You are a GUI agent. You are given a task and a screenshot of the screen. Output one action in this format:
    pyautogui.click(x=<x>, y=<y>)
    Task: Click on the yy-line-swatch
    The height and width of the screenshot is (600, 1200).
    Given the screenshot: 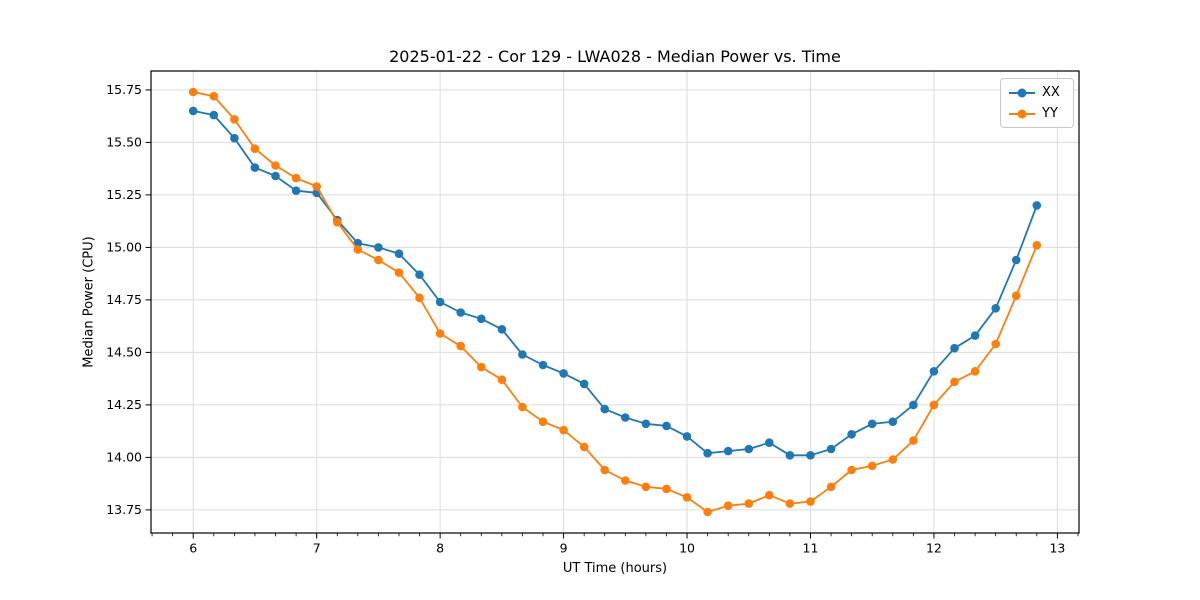 What is the action you would take?
    pyautogui.click(x=1022, y=113)
    